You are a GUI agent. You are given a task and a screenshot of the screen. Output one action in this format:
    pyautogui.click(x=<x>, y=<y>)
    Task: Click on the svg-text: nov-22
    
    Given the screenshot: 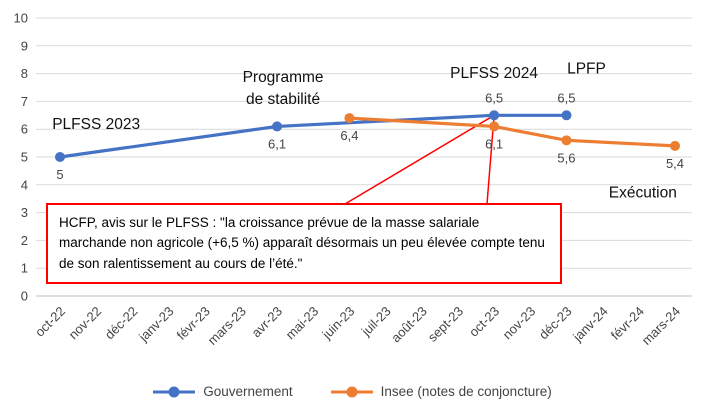 What is the action you would take?
    pyautogui.click(x=85, y=323)
    